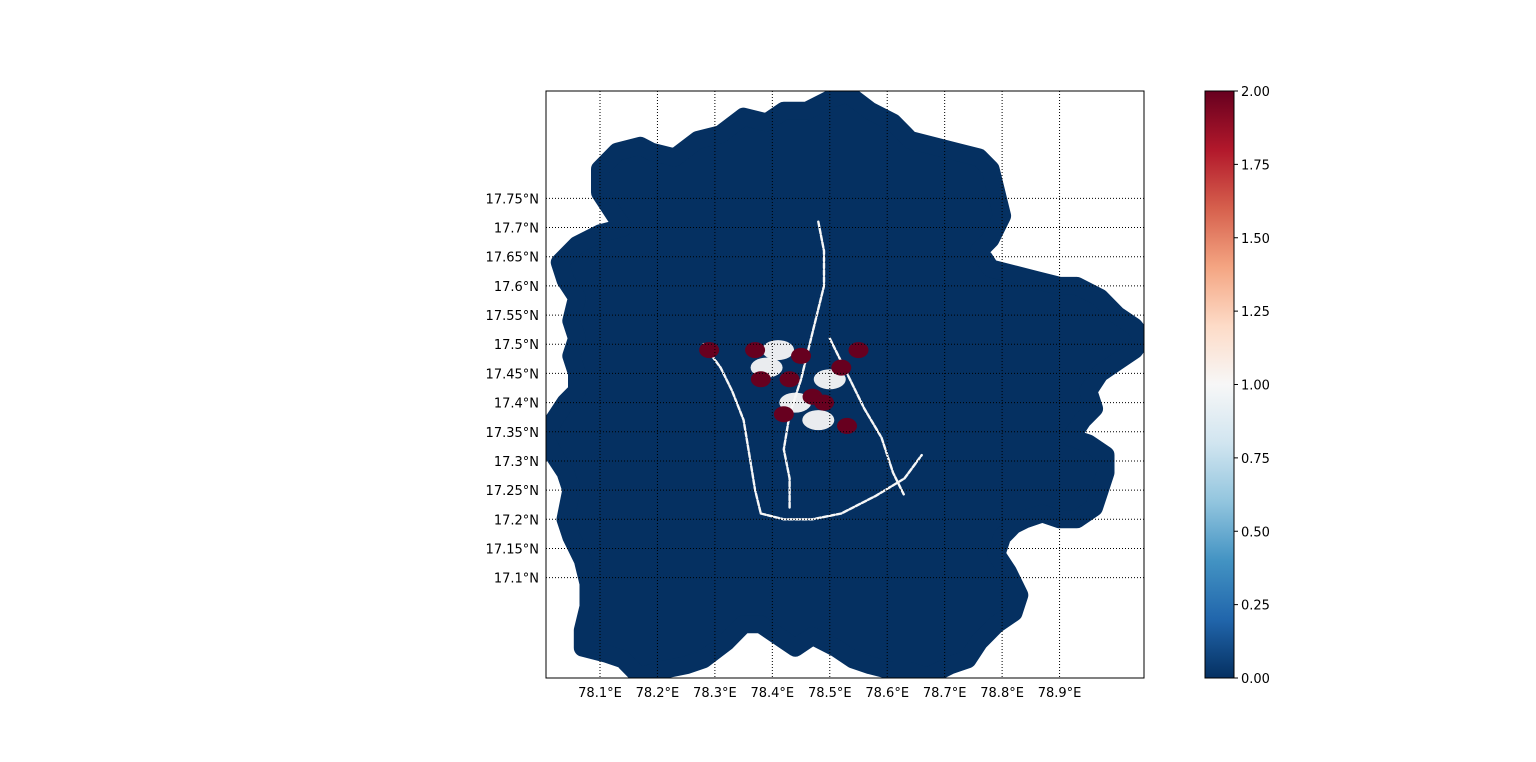 Image resolution: width=1536 pixels, height=762 pixels. I want to click on y-tick-label-12: 17.15°N, so click(512, 549).